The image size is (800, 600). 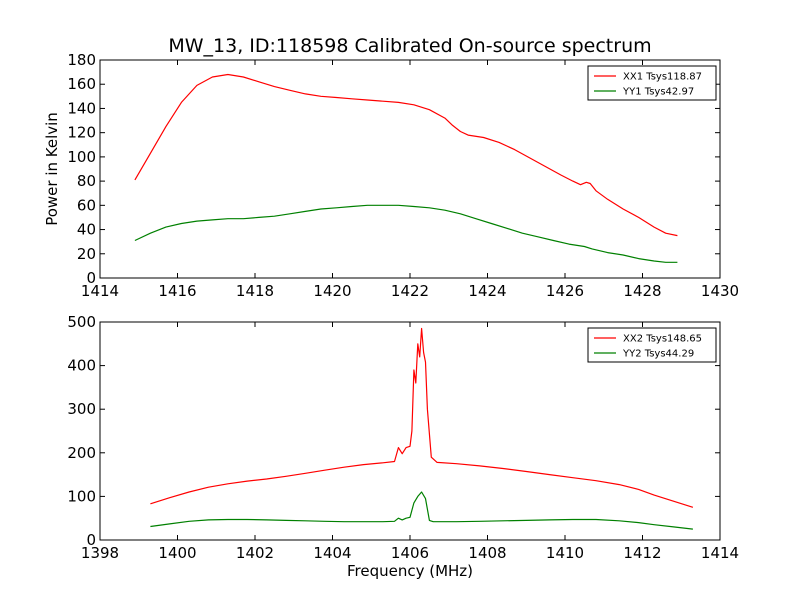 What do you see at coordinates (421, 510) in the screenshot?
I see `series-line-yy2` at bounding box center [421, 510].